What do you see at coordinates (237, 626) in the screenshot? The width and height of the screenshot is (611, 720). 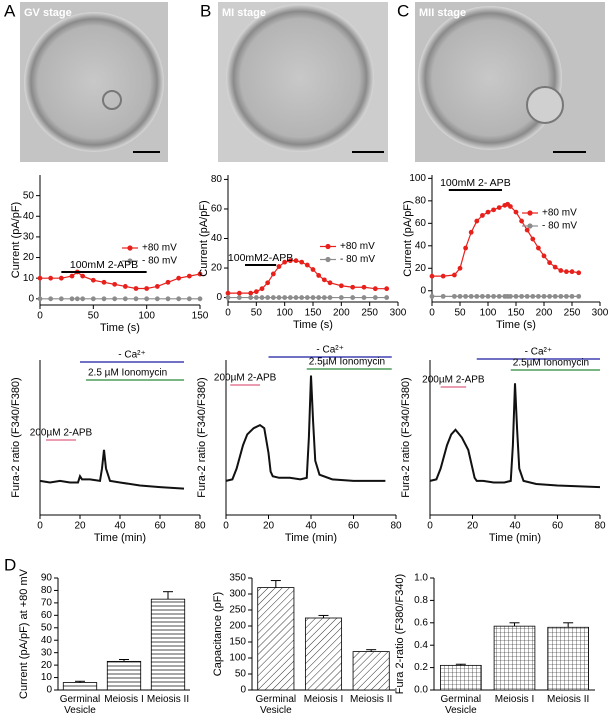 I see `y-tick-label: 200` at bounding box center [237, 626].